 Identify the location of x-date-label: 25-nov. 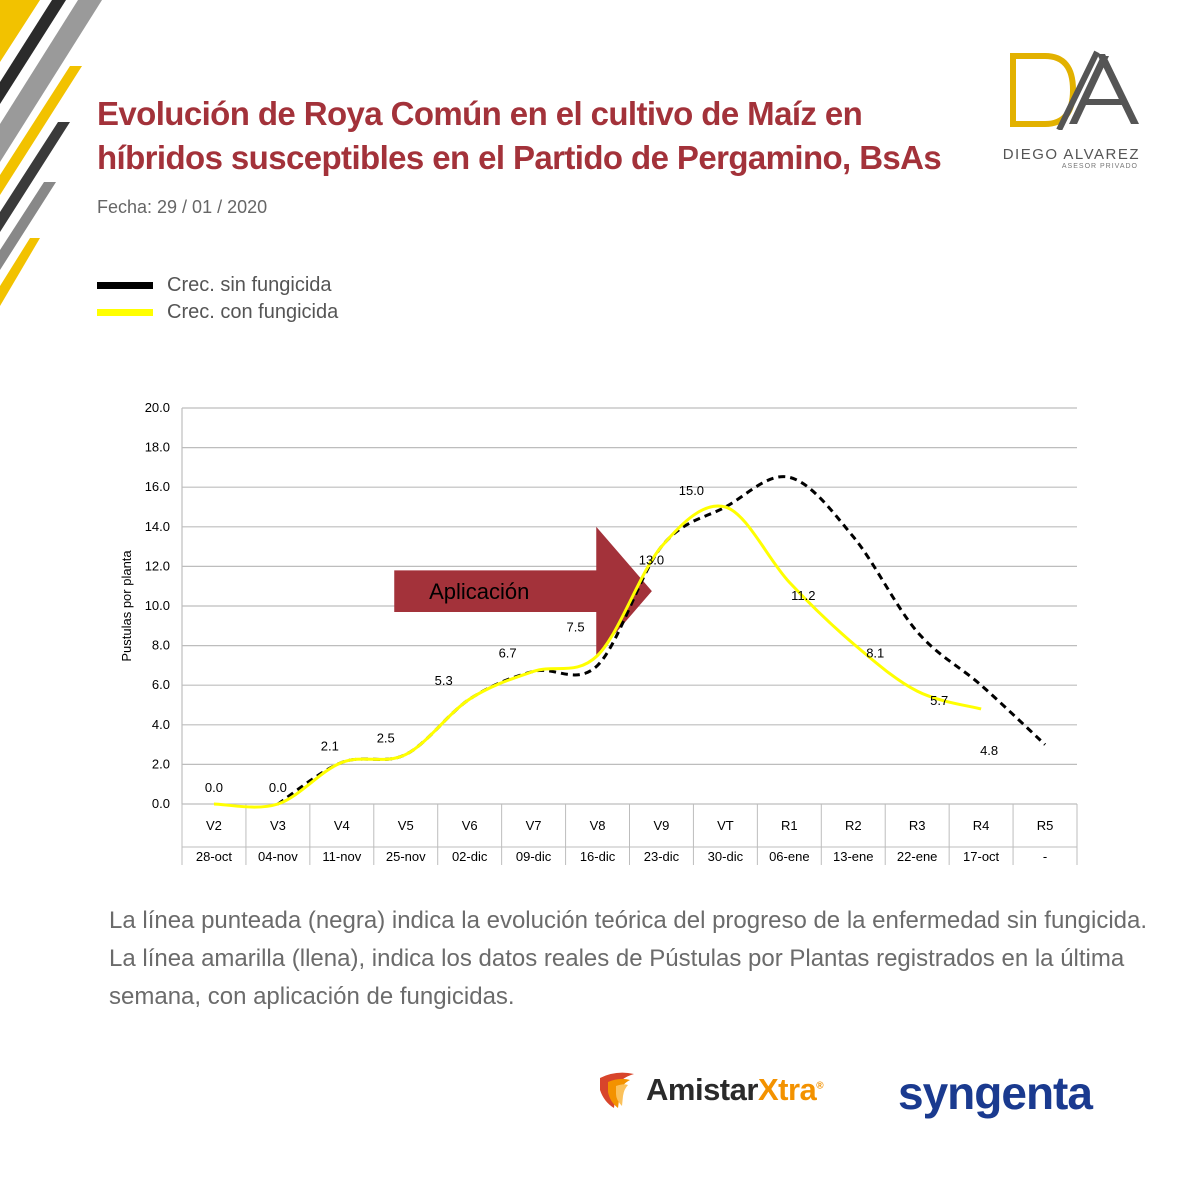
(406, 856).